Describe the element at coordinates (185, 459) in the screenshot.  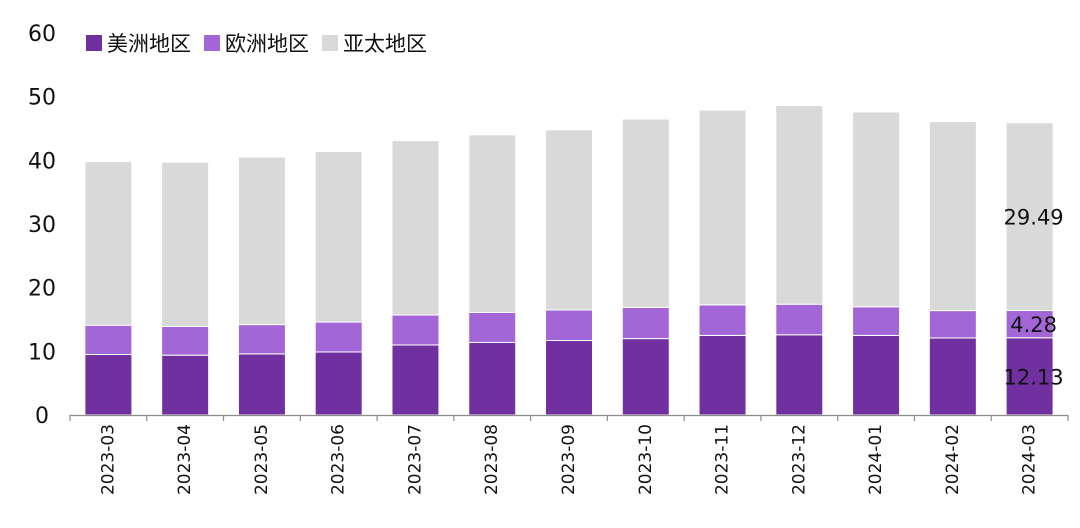
I see `x-tick-label: 2023-04` at that location.